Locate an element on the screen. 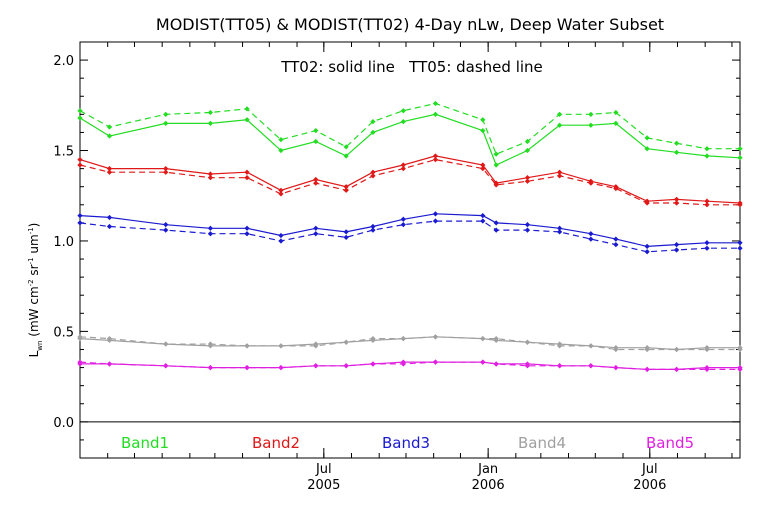 This screenshot has height=512, width=768. legend-entry-band1: Band1 is located at coordinates (145, 443).